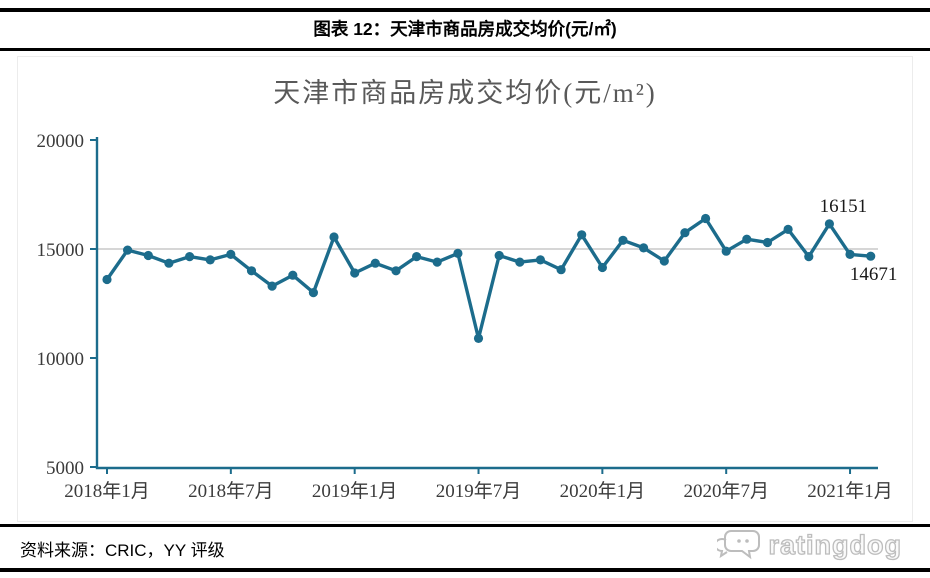 This screenshot has width=930, height=578. What do you see at coordinates (479, 491) in the screenshot?
I see `x-tick-label: 2019年7月` at bounding box center [479, 491].